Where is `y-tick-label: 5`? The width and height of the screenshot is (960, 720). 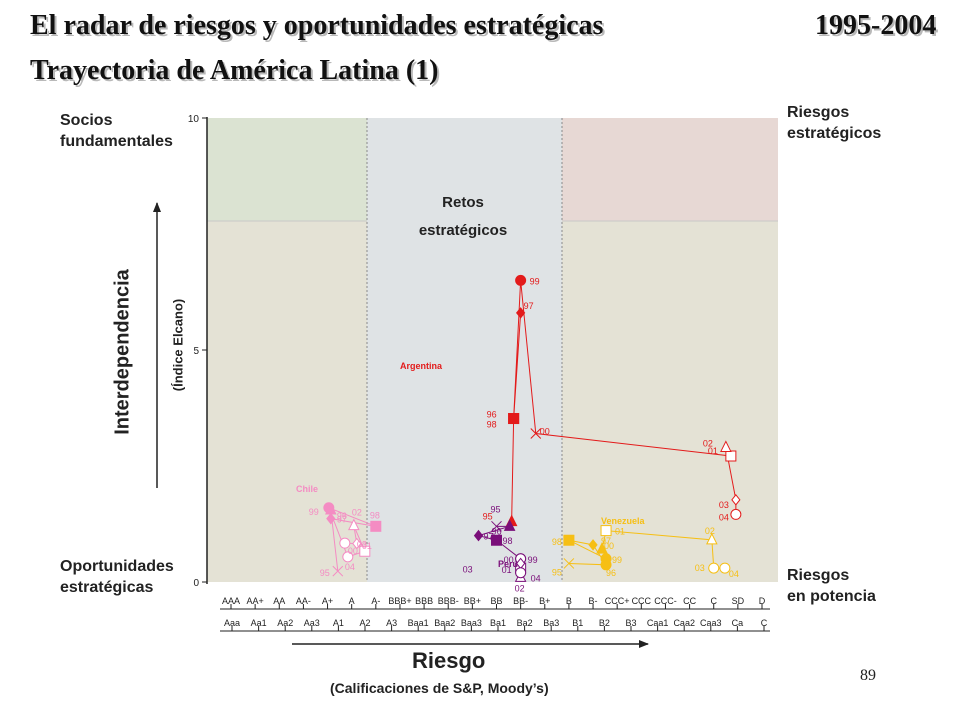
y-tick-label: 5 is located at coordinates (196, 351).